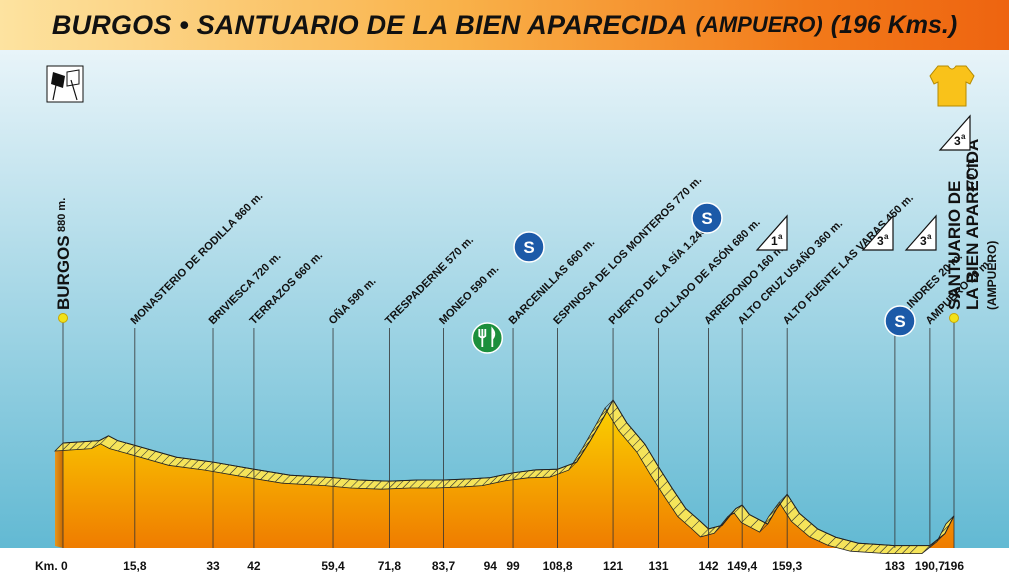 This screenshot has height=575, width=1009. I want to click on flag-white, so click(73, 78).